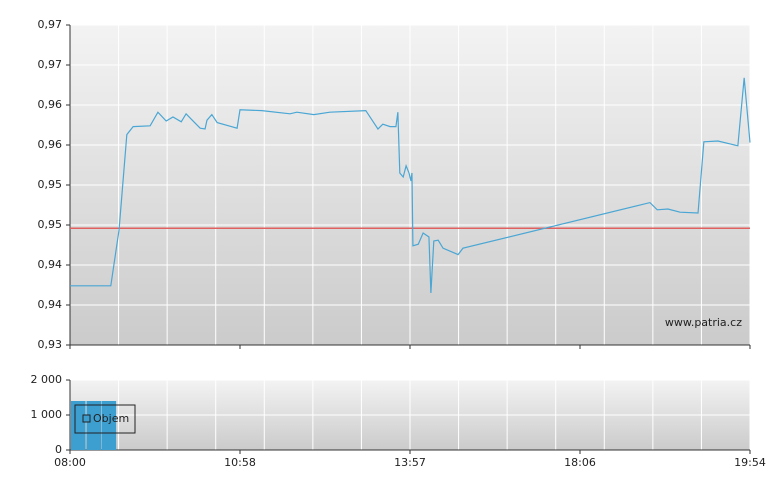 The height and width of the screenshot is (494, 780). I want to click on legend-label: Objem, so click(111, 418).